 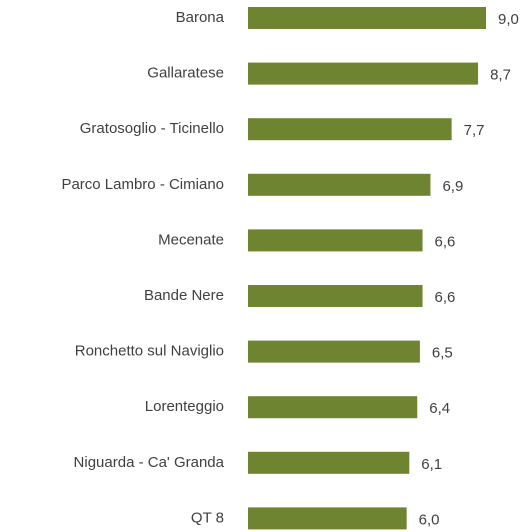 What do you see at coordinates (439, 408) in the screenshot?
I see `value-label: 6,4` at bounding box center [439, 408].